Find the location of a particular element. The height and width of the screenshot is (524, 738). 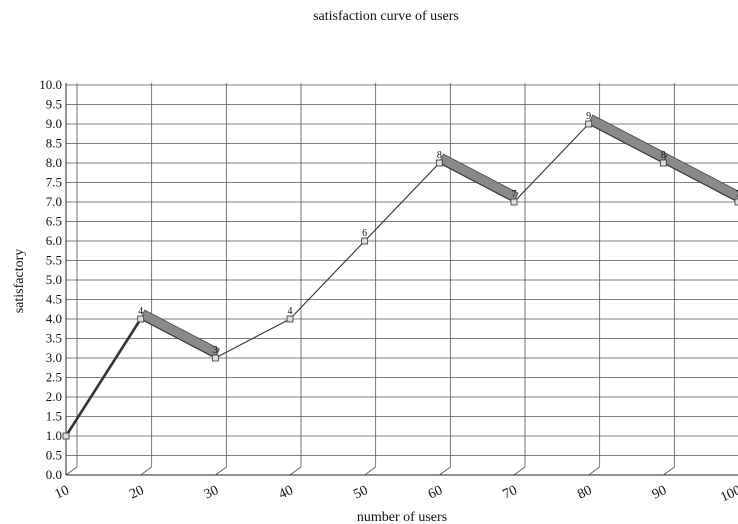

y-tick-label: 9.5 is located at coordinates (54, 104).